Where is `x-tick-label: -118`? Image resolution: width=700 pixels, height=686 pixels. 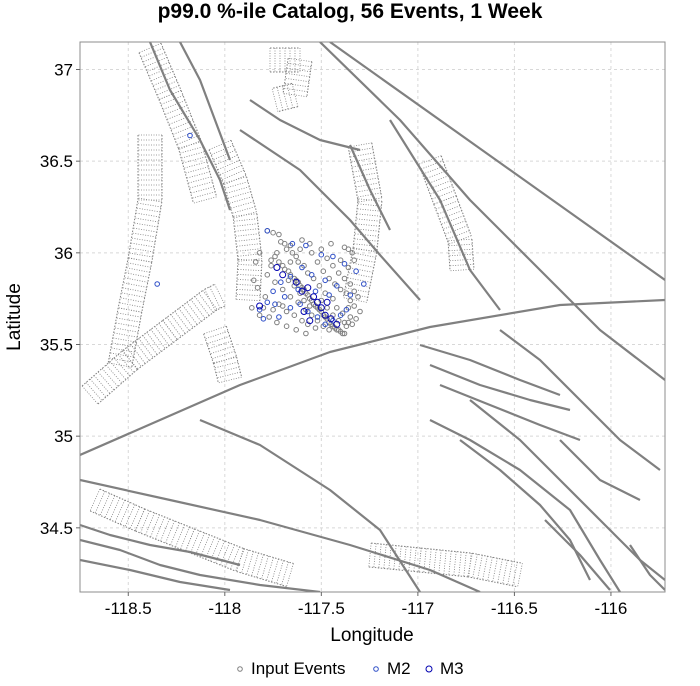
x-tick-label: -118 is located at coordinates (224, 608).